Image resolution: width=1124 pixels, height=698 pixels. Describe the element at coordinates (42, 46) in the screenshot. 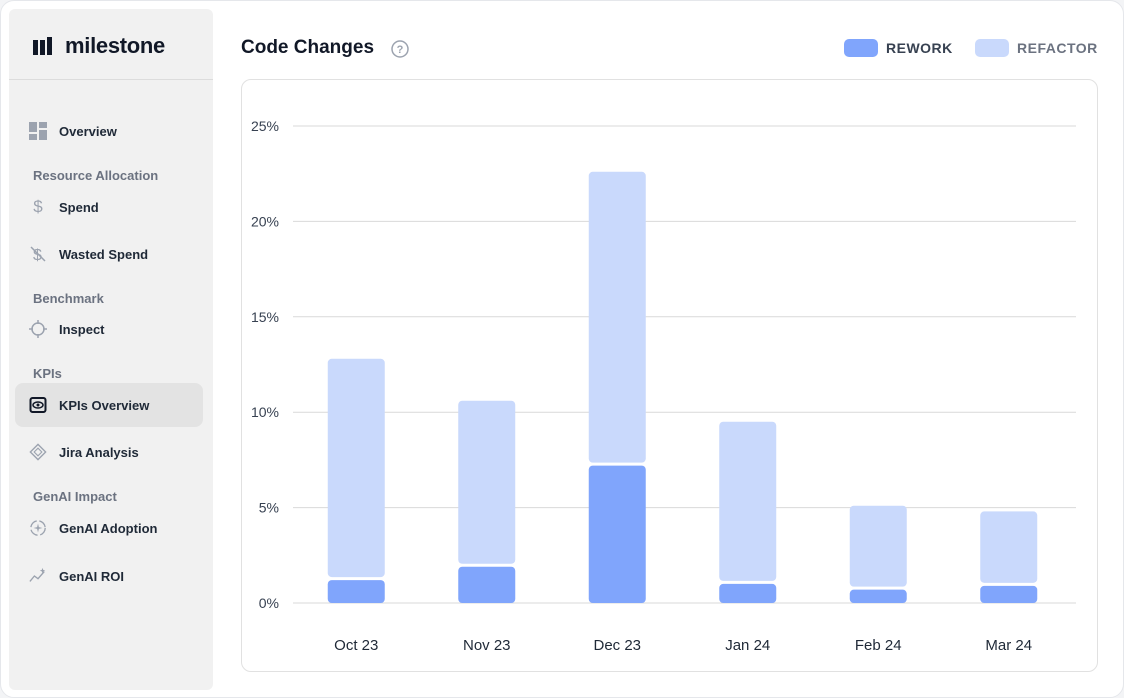

I see `milestone-logo-icon` at that location.